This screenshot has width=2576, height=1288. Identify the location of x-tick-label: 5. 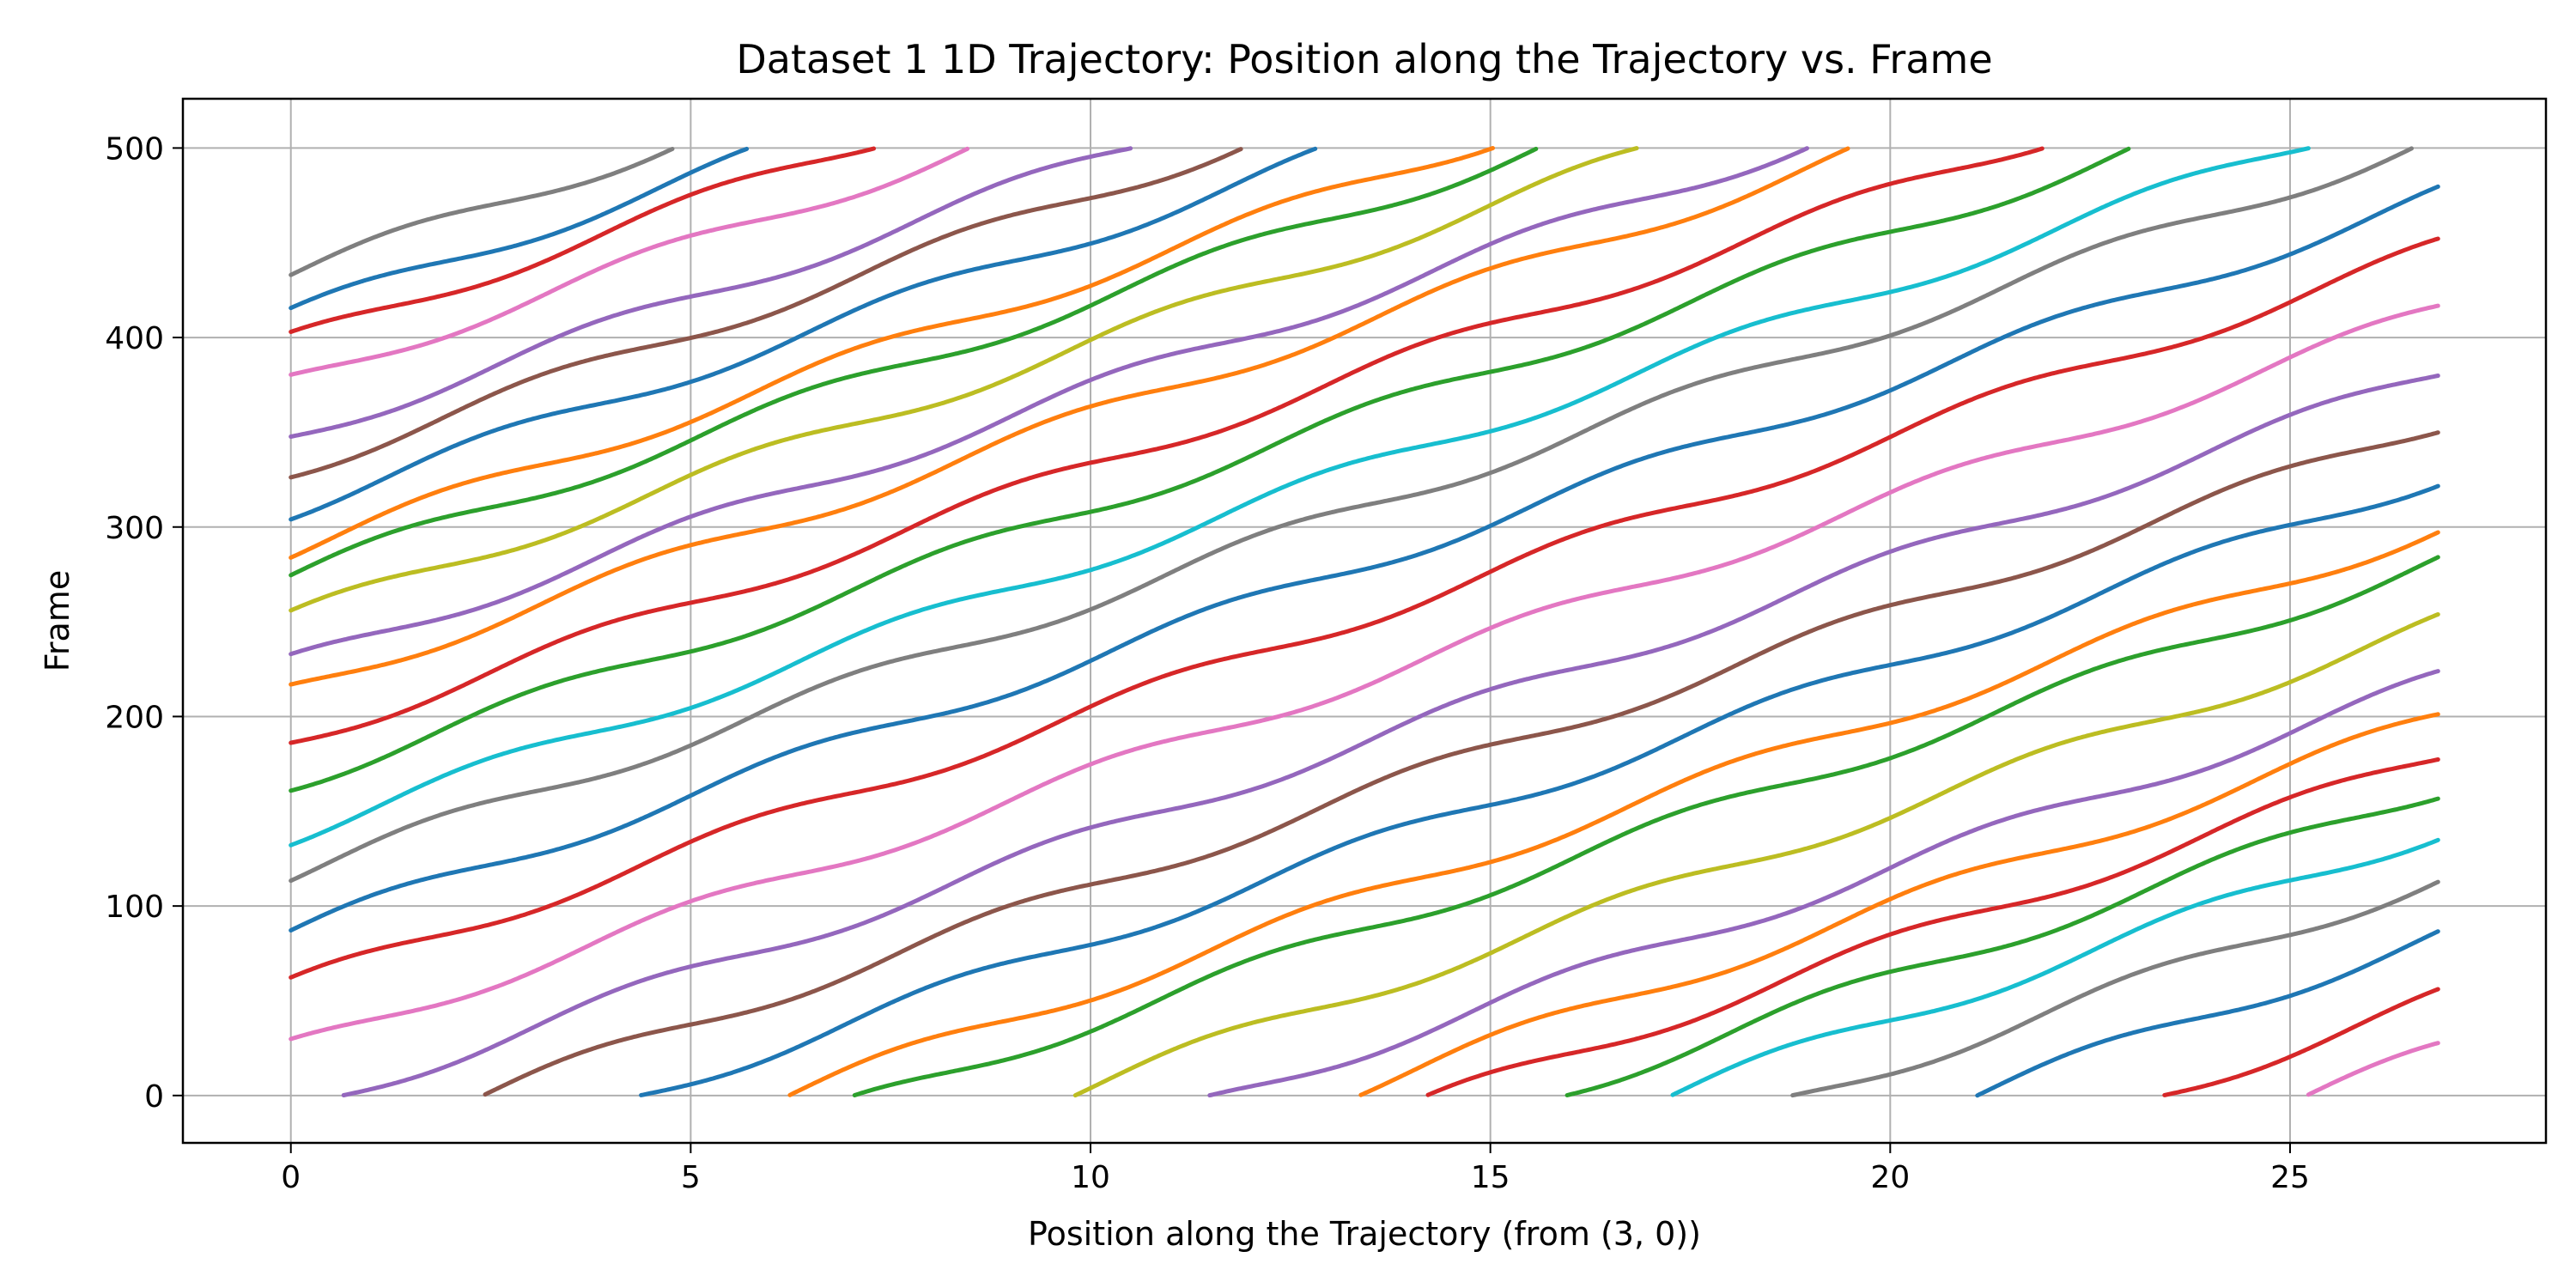
(691, 1177).